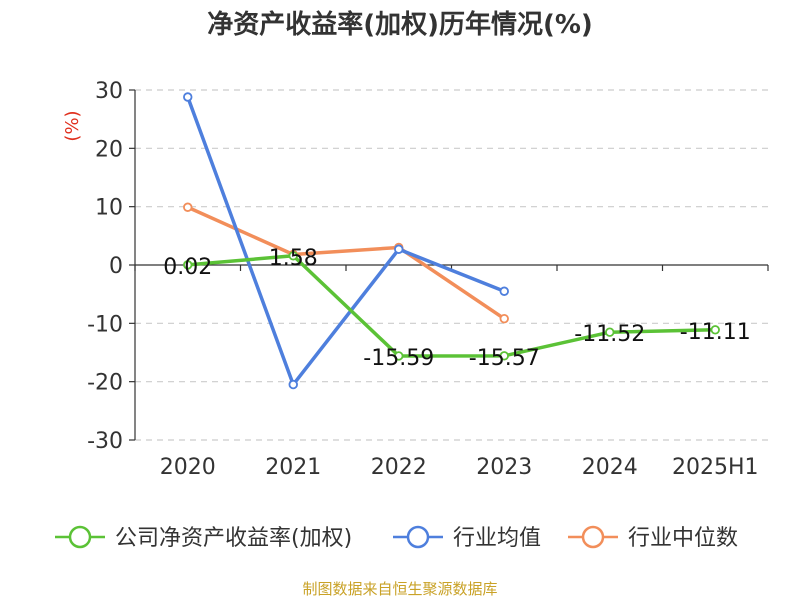 The width and height of the screenshot is (800, 600). I want to click on y-tick-label: -20, so click(105, 383).